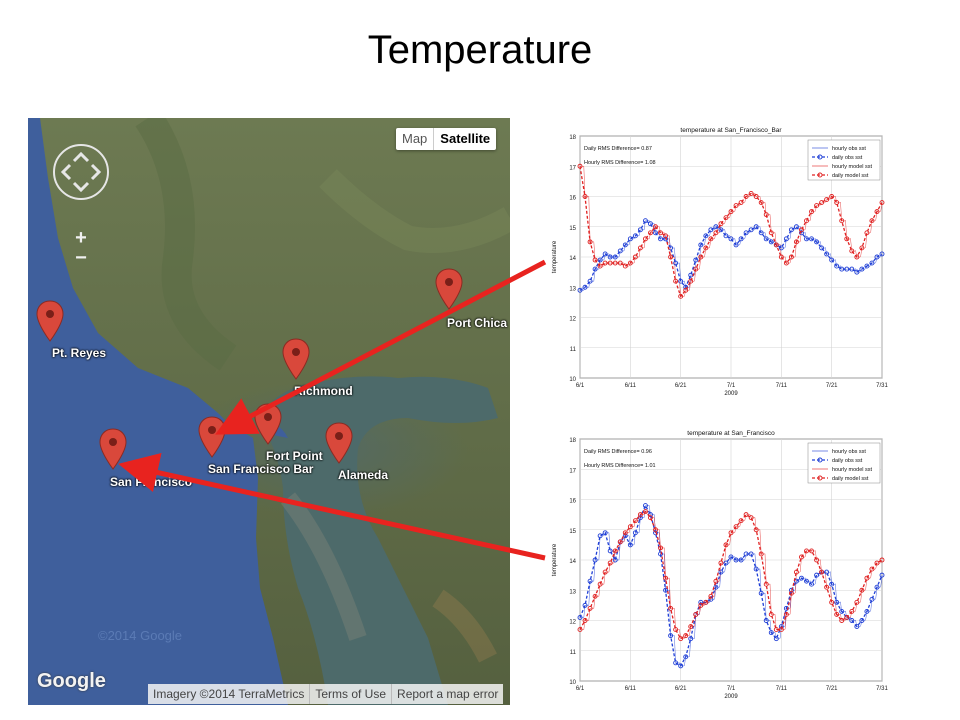 The height and width of the screenshot is (720, 960). What do you see at coordinates (350, 694) in the screenshot?
I see `terms-link: Terms of Use` at bounding box center [350, 694].